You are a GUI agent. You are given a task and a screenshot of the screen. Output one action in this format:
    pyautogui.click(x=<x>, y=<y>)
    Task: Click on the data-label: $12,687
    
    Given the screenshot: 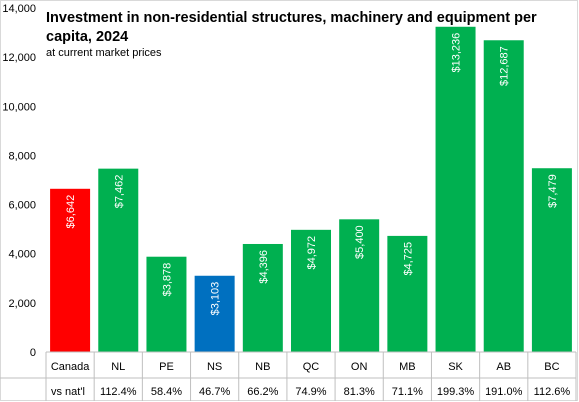 What is the action you would take?
    pyautogui.click(x=505, y=66)
    